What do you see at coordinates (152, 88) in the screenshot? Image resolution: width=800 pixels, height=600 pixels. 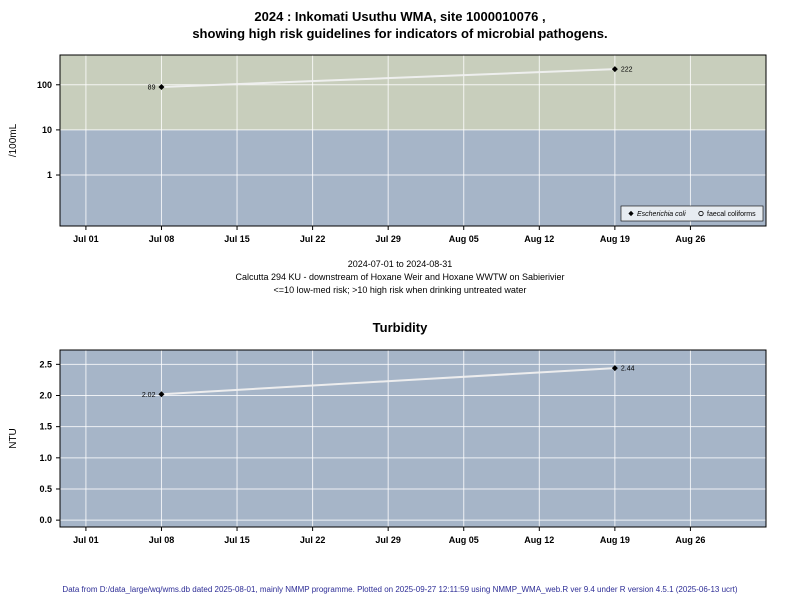 I see `svg-text: 89` at bounding box center [152, 88].